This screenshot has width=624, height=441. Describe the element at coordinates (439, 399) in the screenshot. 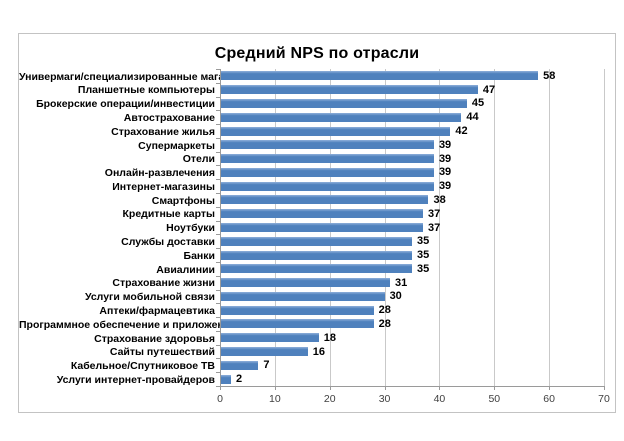

I see `x-tick-label-40: 40` at that location.